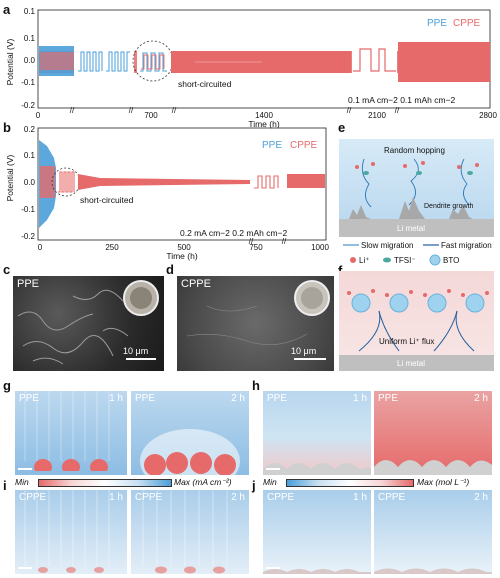 The height and width of the screenshot is (578, 500). I want to click on panel-letter-a: a, so click(7, 9).